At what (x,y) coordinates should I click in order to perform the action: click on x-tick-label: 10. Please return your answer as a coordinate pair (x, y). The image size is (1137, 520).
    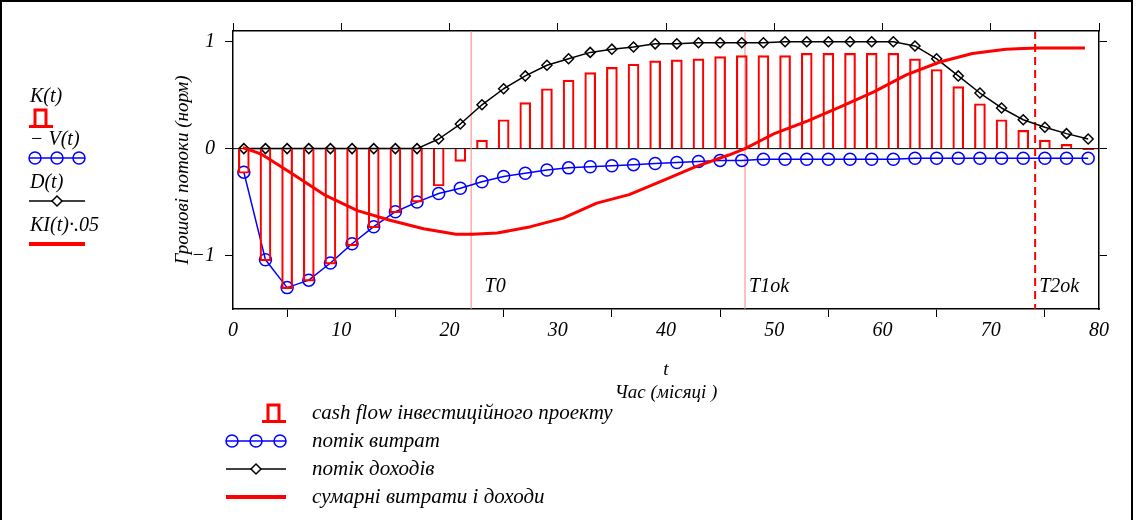
    Looking at the image, I should click on (341, 329).